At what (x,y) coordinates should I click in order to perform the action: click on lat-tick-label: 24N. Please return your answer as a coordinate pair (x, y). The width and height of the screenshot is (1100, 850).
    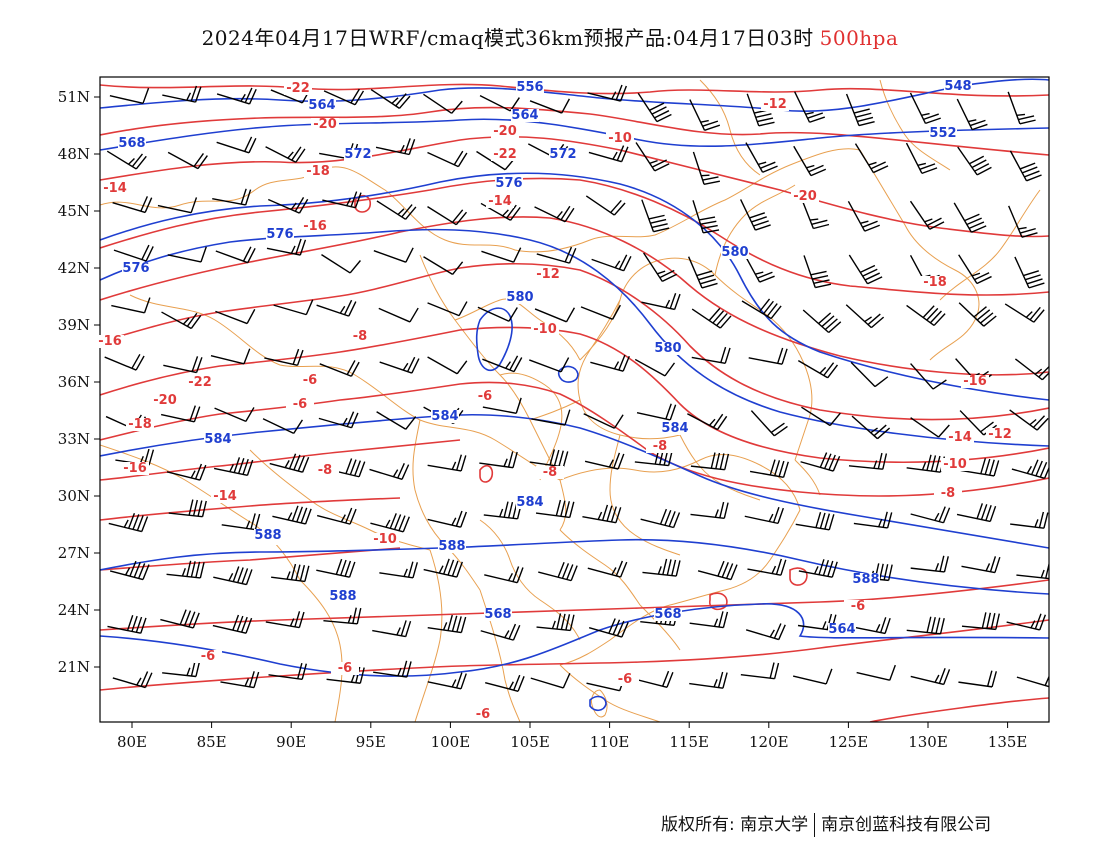
    Looking at the image, I should click on (74, 610).